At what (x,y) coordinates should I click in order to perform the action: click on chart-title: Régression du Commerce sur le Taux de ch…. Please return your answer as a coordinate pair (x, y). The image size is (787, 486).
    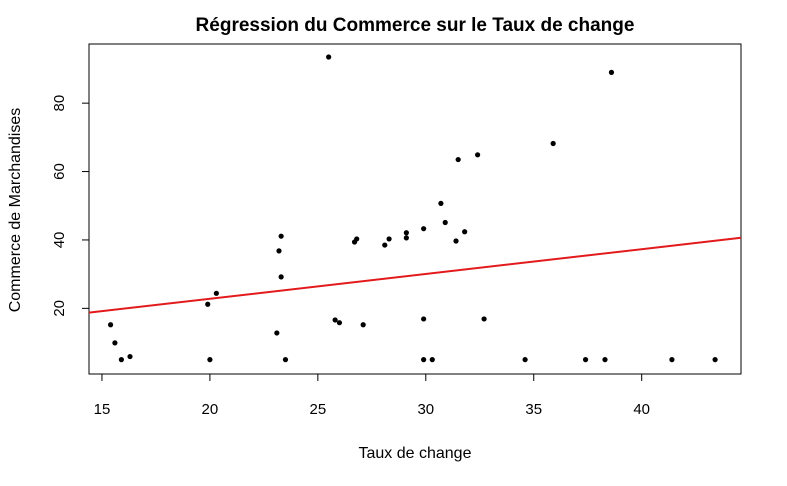
    Looking at the image, I should click on (415, 25).